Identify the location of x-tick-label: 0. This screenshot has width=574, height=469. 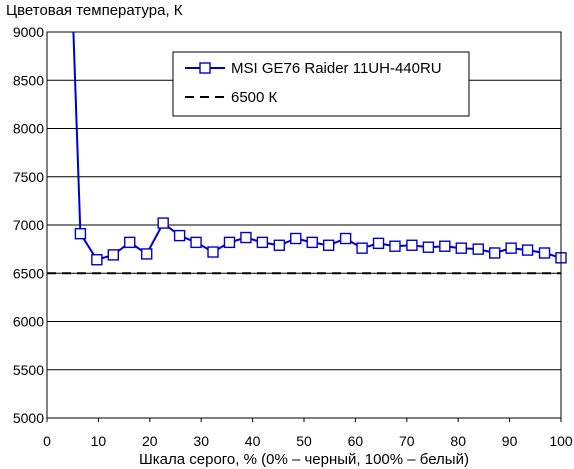
(47, 441).